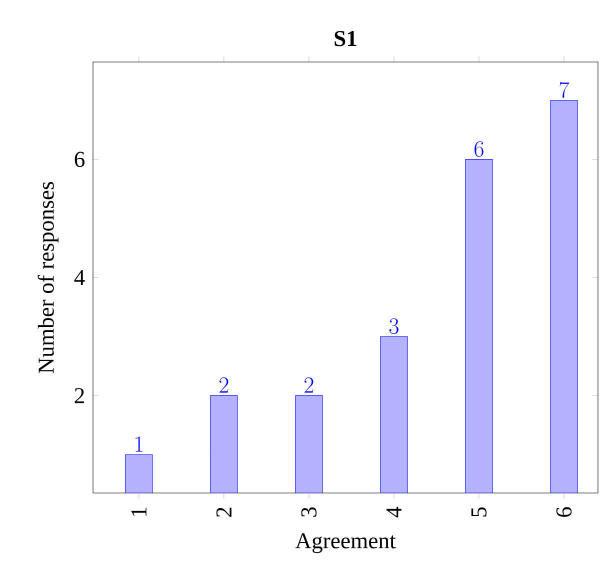  Describe the element at coordinates (139, 444) in the screenshot. I see `data-label: 1` at that location.